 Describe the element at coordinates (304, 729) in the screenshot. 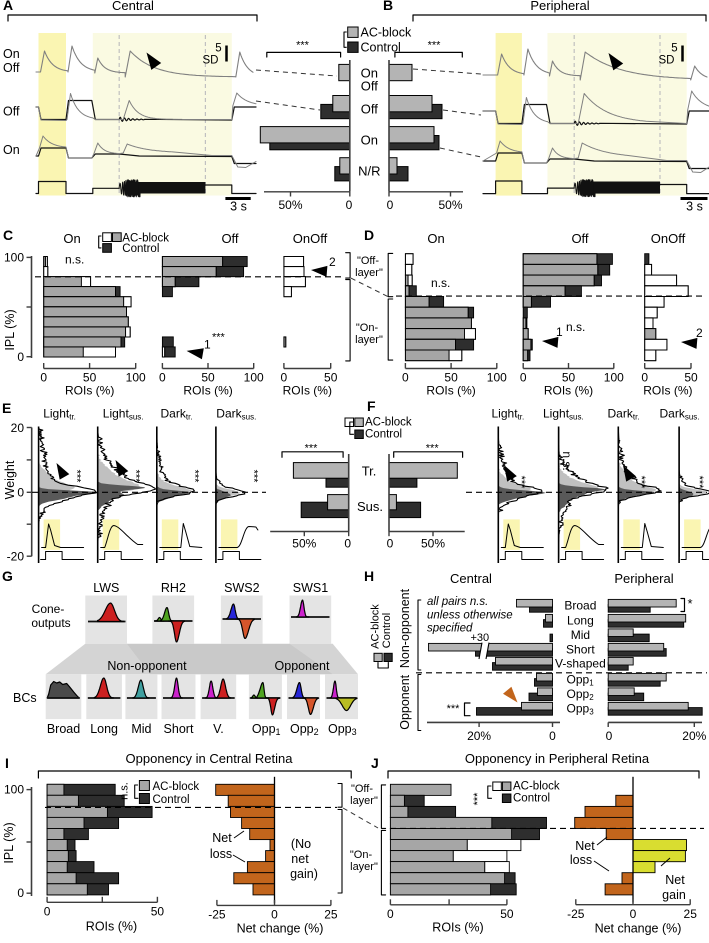

I see `svg-text: Opp2` at that location.